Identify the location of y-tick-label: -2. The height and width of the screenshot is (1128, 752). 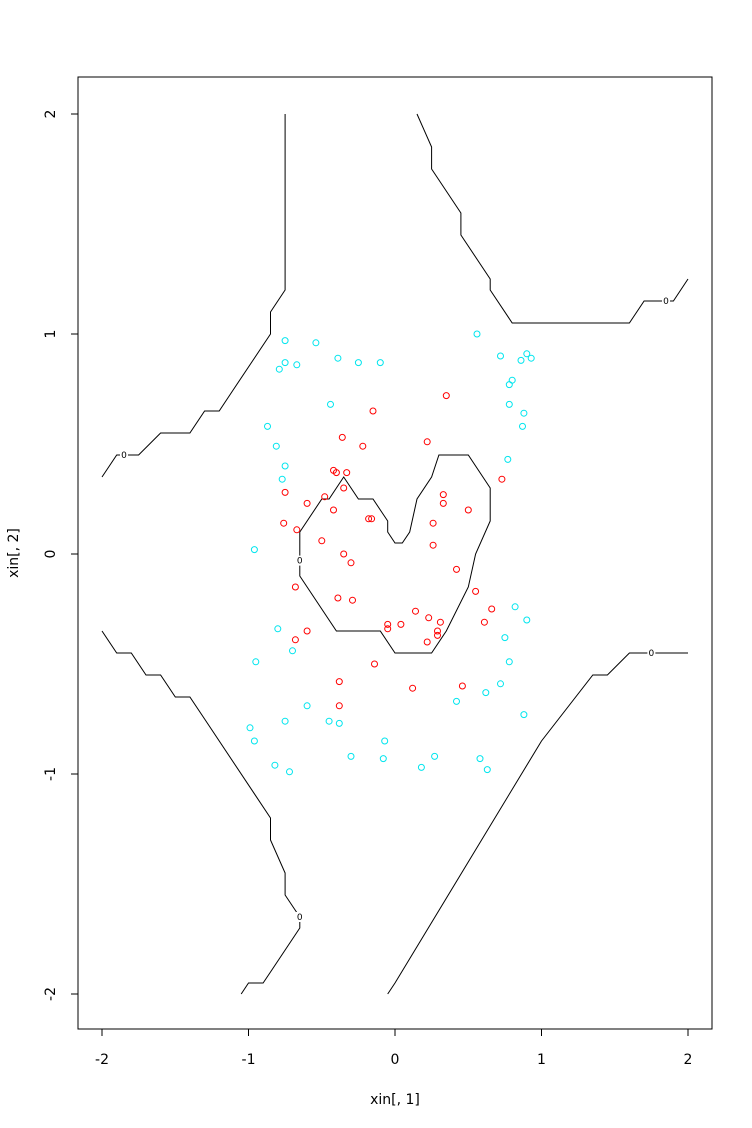
(51, 994).